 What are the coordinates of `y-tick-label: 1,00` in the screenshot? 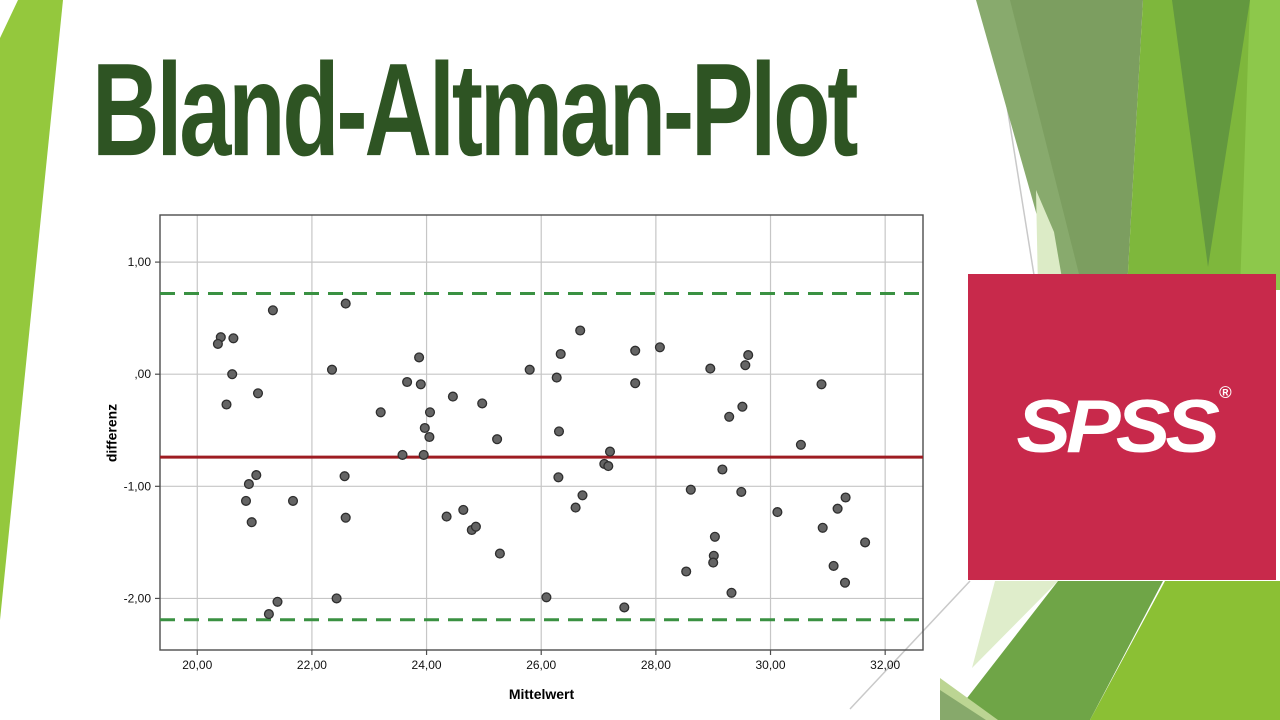 It's located at (140, 262).